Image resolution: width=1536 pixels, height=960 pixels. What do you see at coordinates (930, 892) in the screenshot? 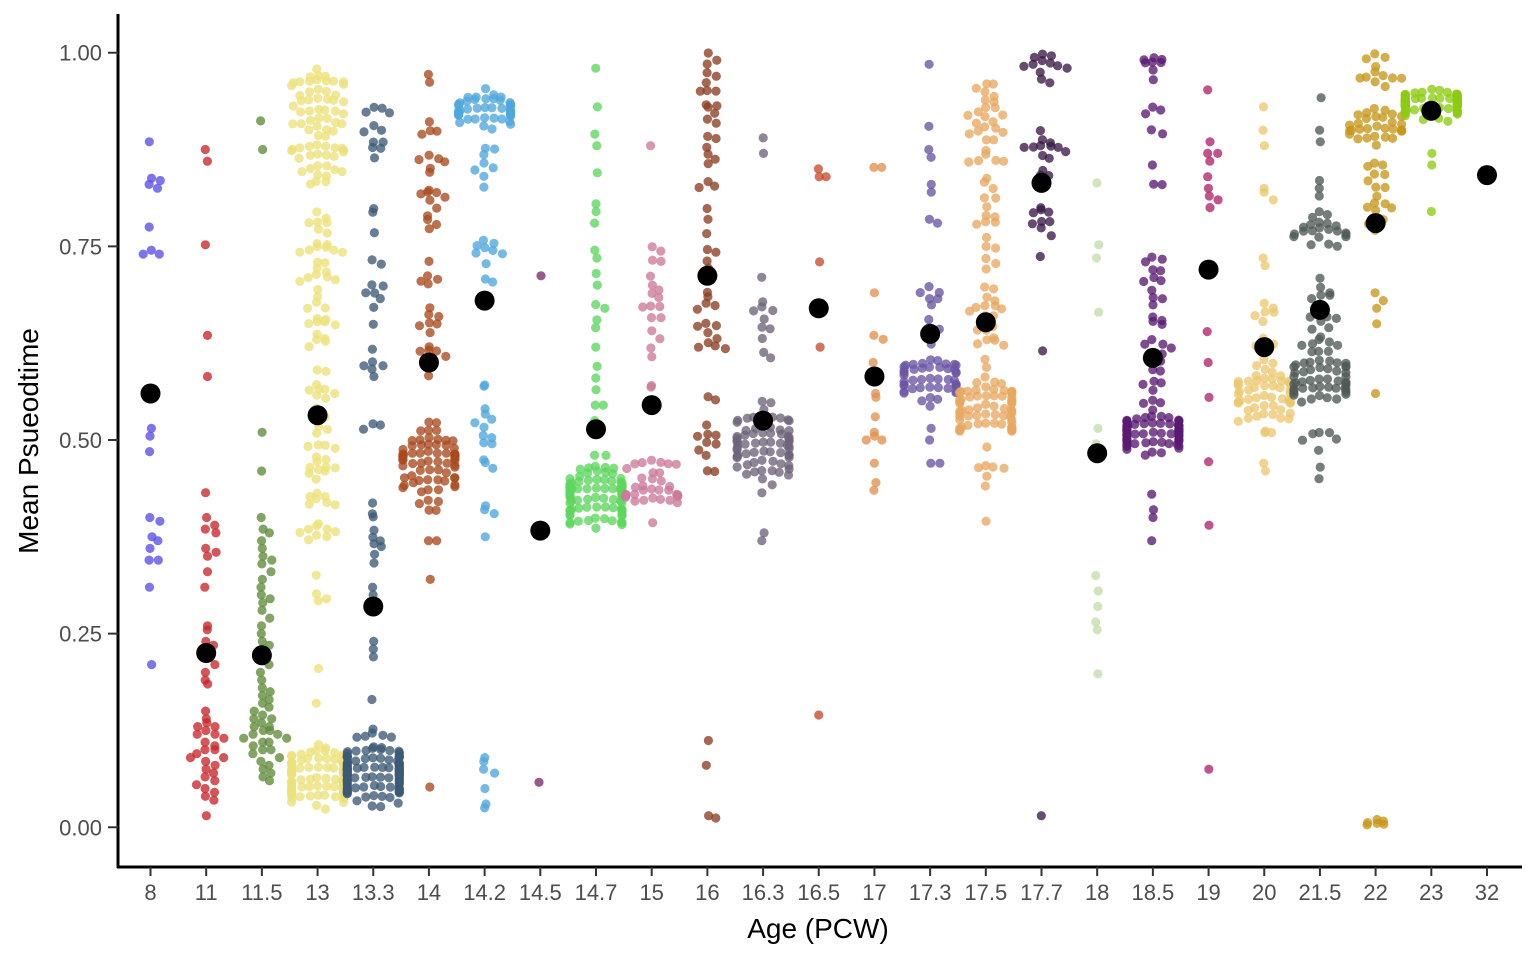
I see `x-tick-label: 17.3` at bounding box center [930, 892].